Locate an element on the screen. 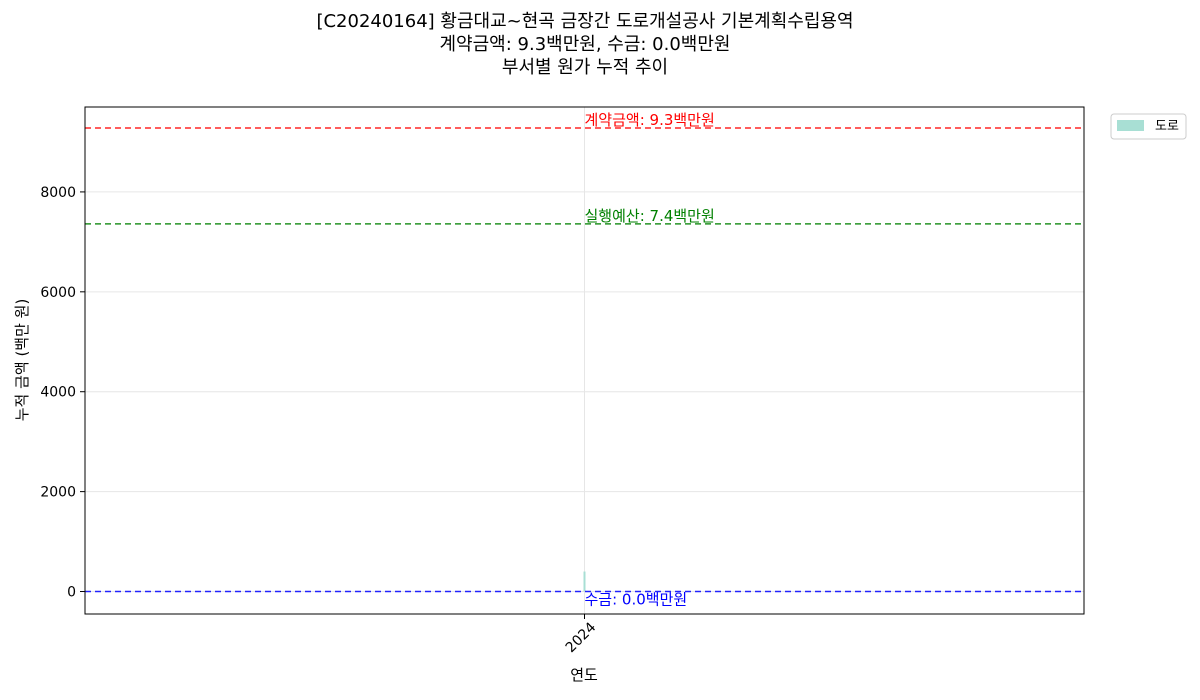 The width and height of the screenshot is (1200, 700). chart-subtitle-contract: 계약금액: 9.3백만원, 수금: 0.0백만원 is located at coordinates (585, 44).